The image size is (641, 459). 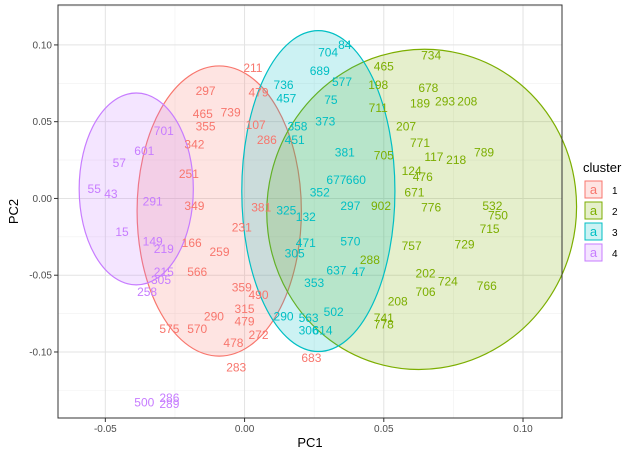 What do you see at coordinates (426, 274) in the screenshot?
I see `cluster-2-point: 202` at bounding box center [426, 274].